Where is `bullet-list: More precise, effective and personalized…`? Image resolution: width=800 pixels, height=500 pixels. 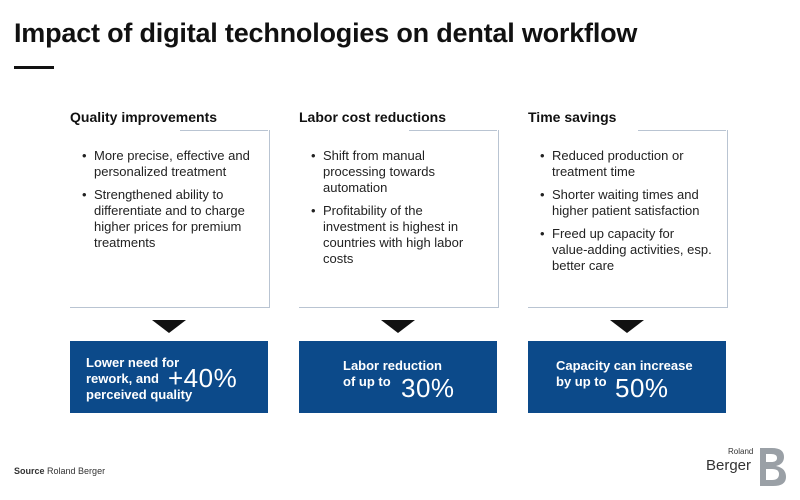
bullet-list: More precise, effective and personalized… is located at coordinates (168, 199).